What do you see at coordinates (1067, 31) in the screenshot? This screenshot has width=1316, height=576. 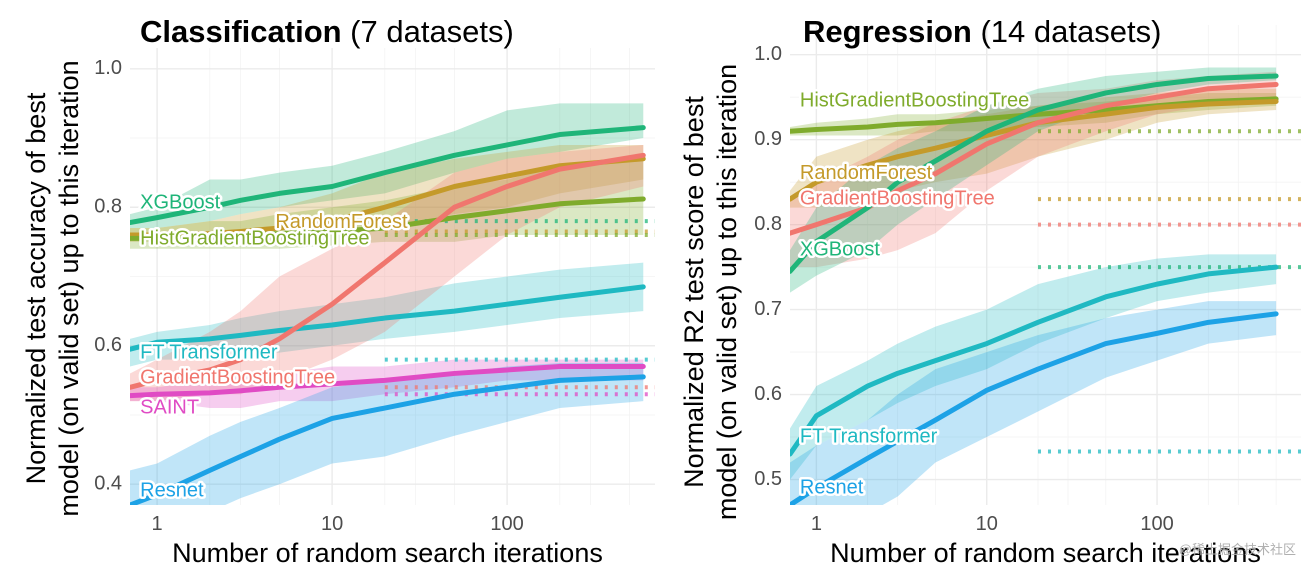 I see `panel-title-subtitle: (14 datasets)` at bounding box center [1067, 31].